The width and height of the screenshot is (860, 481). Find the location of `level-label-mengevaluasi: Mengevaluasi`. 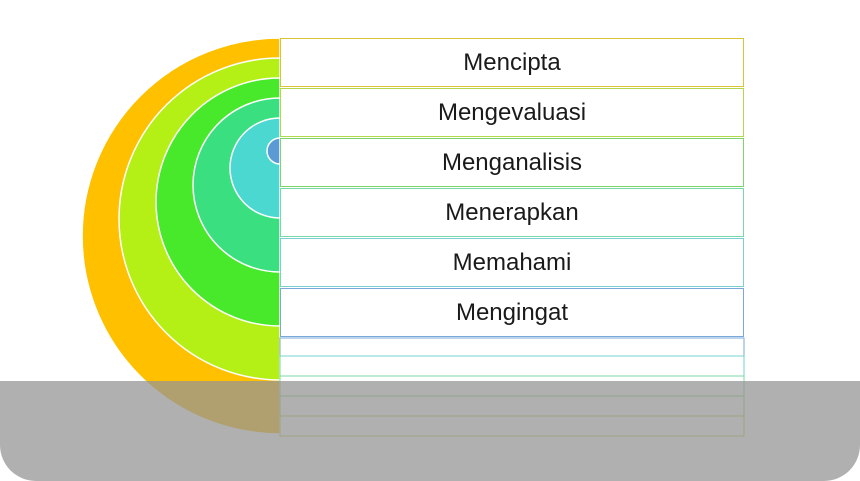

level-label-mengevaluasi: Mengevaluasi is located at coordinates (512, 112).